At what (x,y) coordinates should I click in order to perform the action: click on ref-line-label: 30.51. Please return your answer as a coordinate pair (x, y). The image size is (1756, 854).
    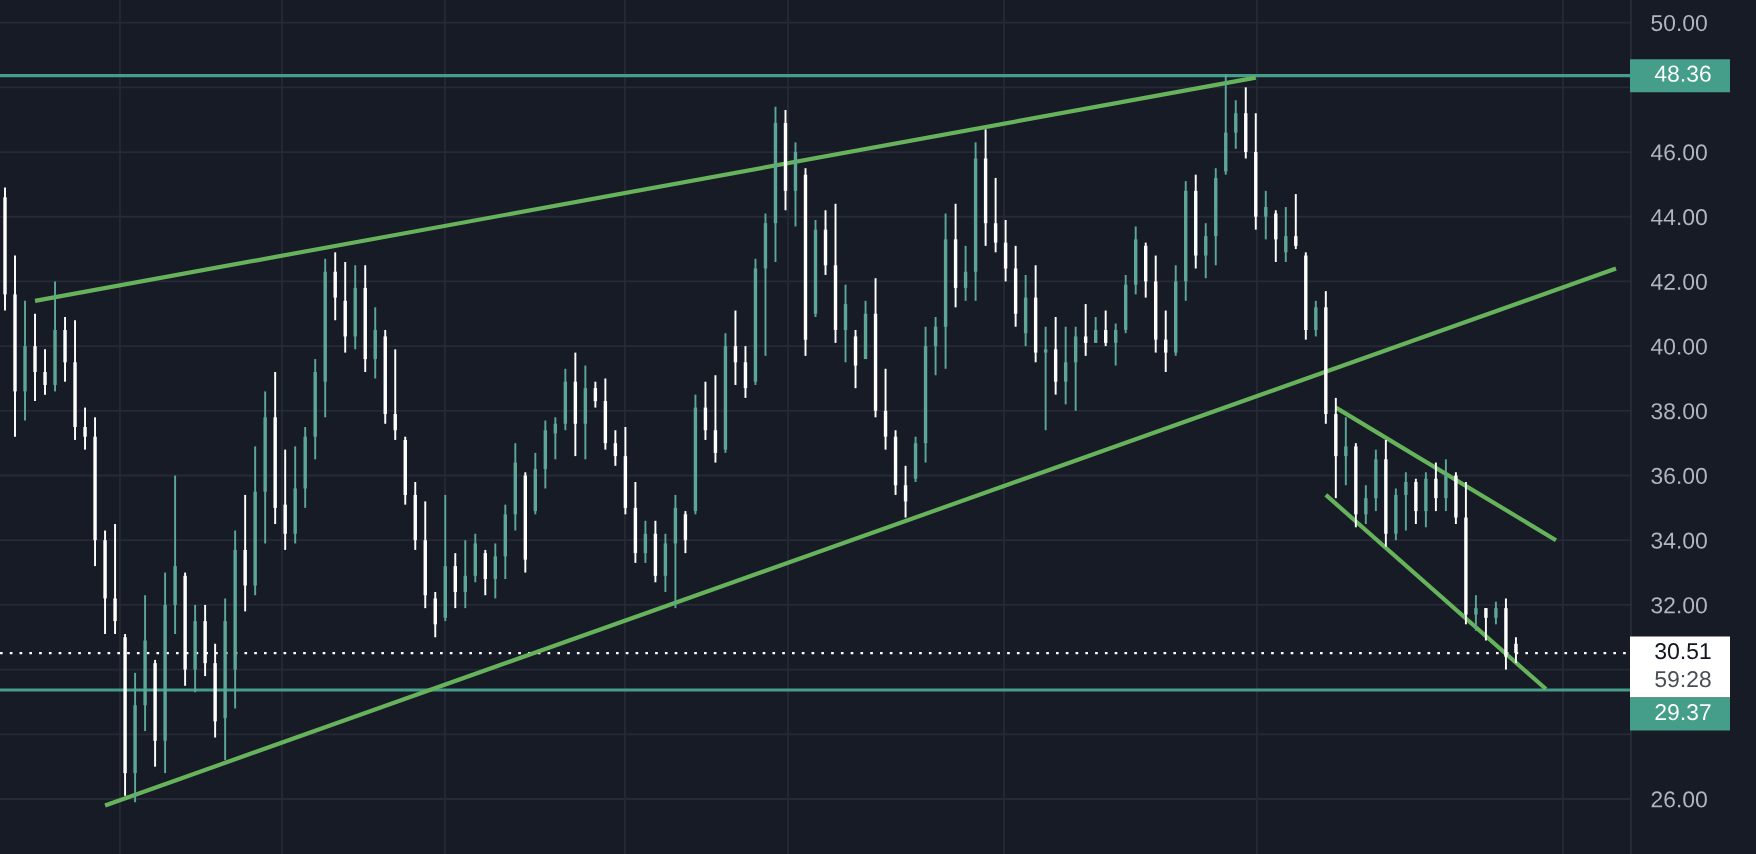
    Looking at the image, I should click on (1683, 651).